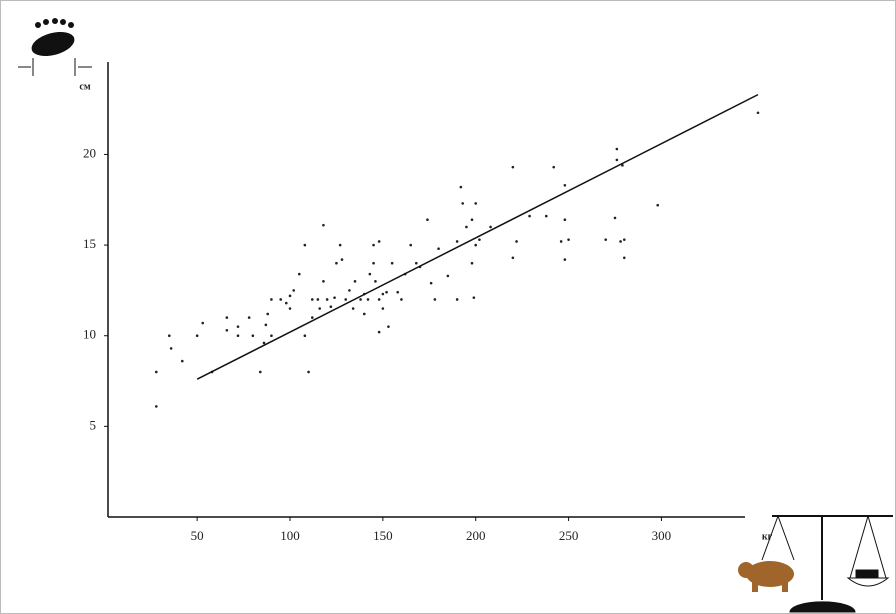  Describe the element at coordinates (197, 535) in the screenshot. I see `x-tick-label: 50` at that location.